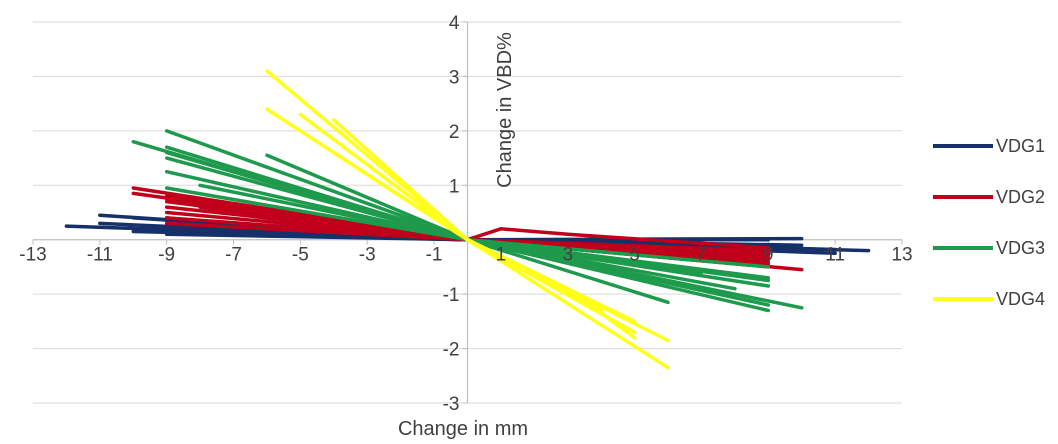  What do you see at coordinates (434, 255) in the screenshot?
I see `x-tick-label: -1` at bounding box center [434, 255].